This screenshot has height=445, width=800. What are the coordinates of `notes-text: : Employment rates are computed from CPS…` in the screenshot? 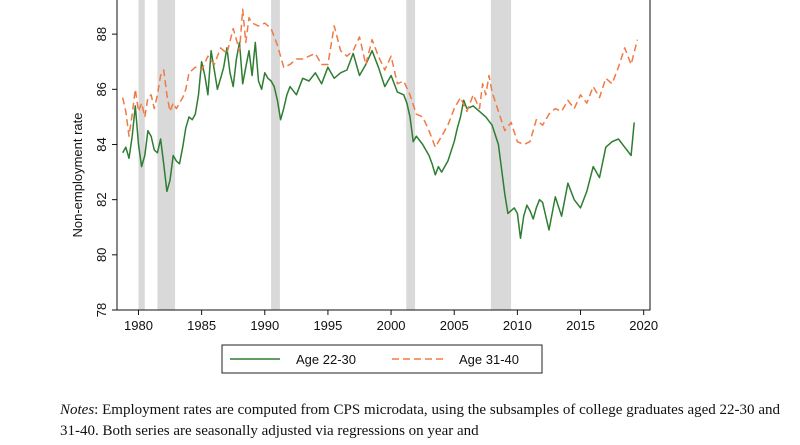 It's located at (420, 420).